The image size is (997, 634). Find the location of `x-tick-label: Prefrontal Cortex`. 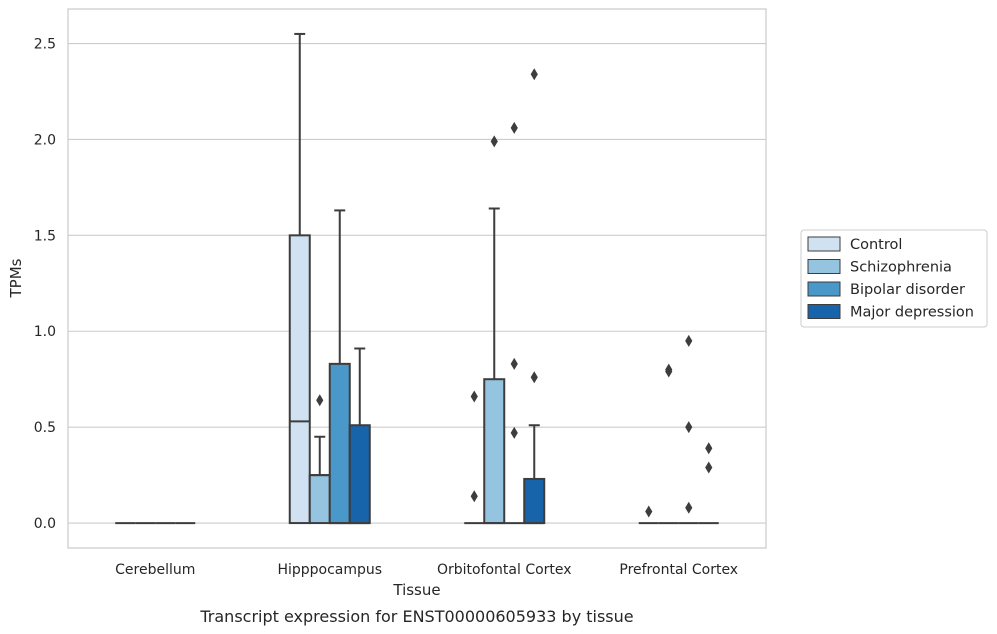

x-tick-label: Prefrontal Cortex is located at coordinates (678, 570).